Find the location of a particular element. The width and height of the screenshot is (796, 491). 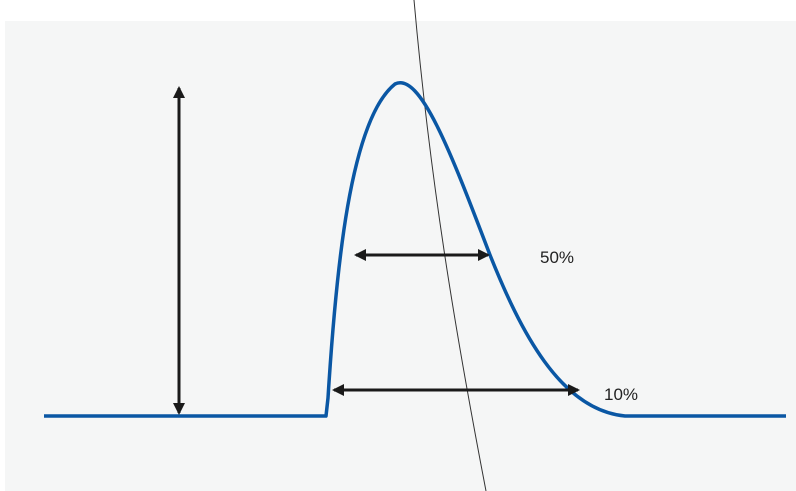

half-width-label: 50% is located at coordinates (557, 257).